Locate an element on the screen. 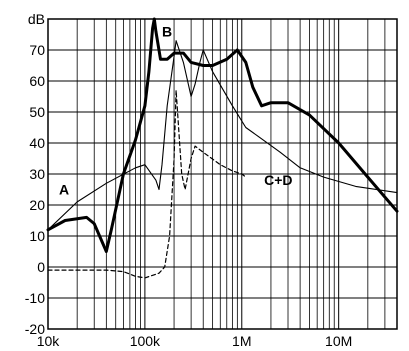  y-tick-label: 40 is located at coordinates (37, 143).